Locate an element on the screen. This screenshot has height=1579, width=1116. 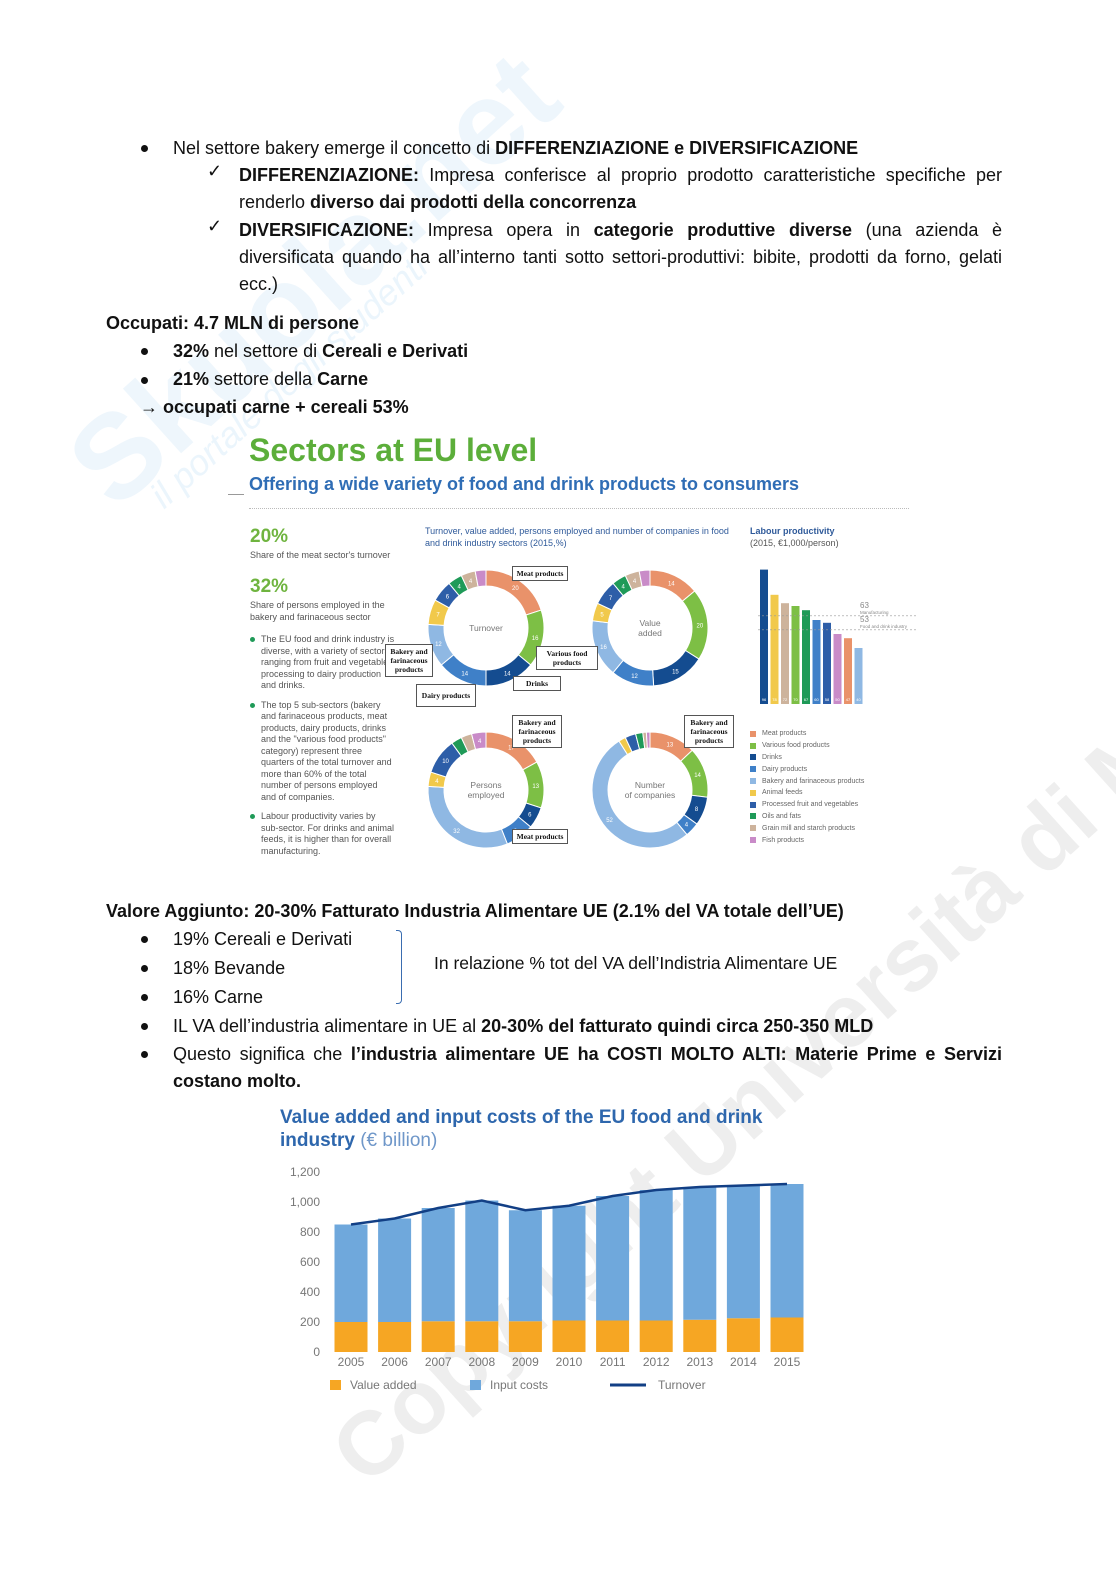
bold-text: Carne is located at coordinates (343, 379).